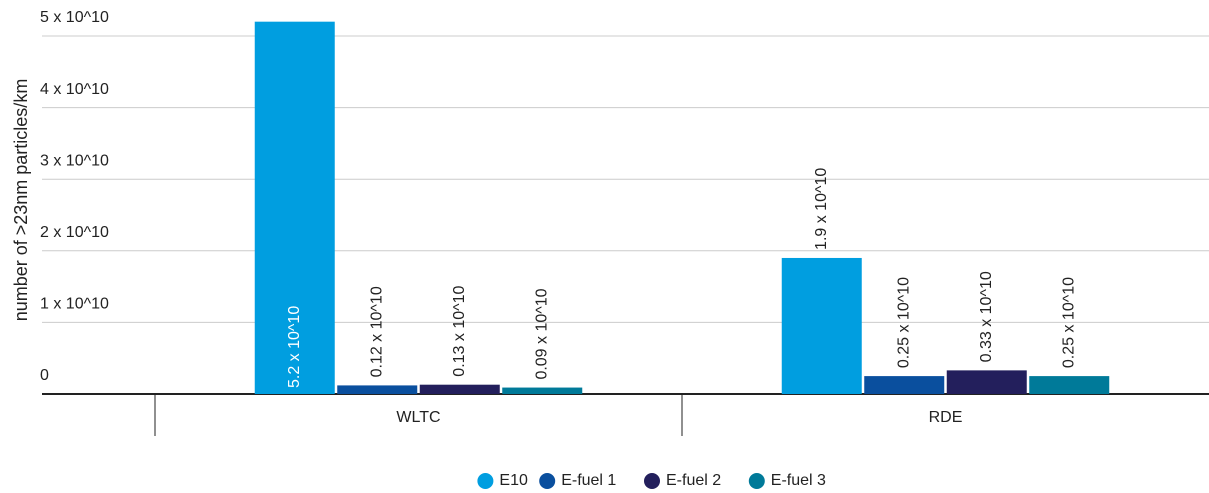  What do you see at coordinates (541, 333) in the screenshot?
I see `data-label: 0.09 x 10^10` at bounding box center [541, 333].